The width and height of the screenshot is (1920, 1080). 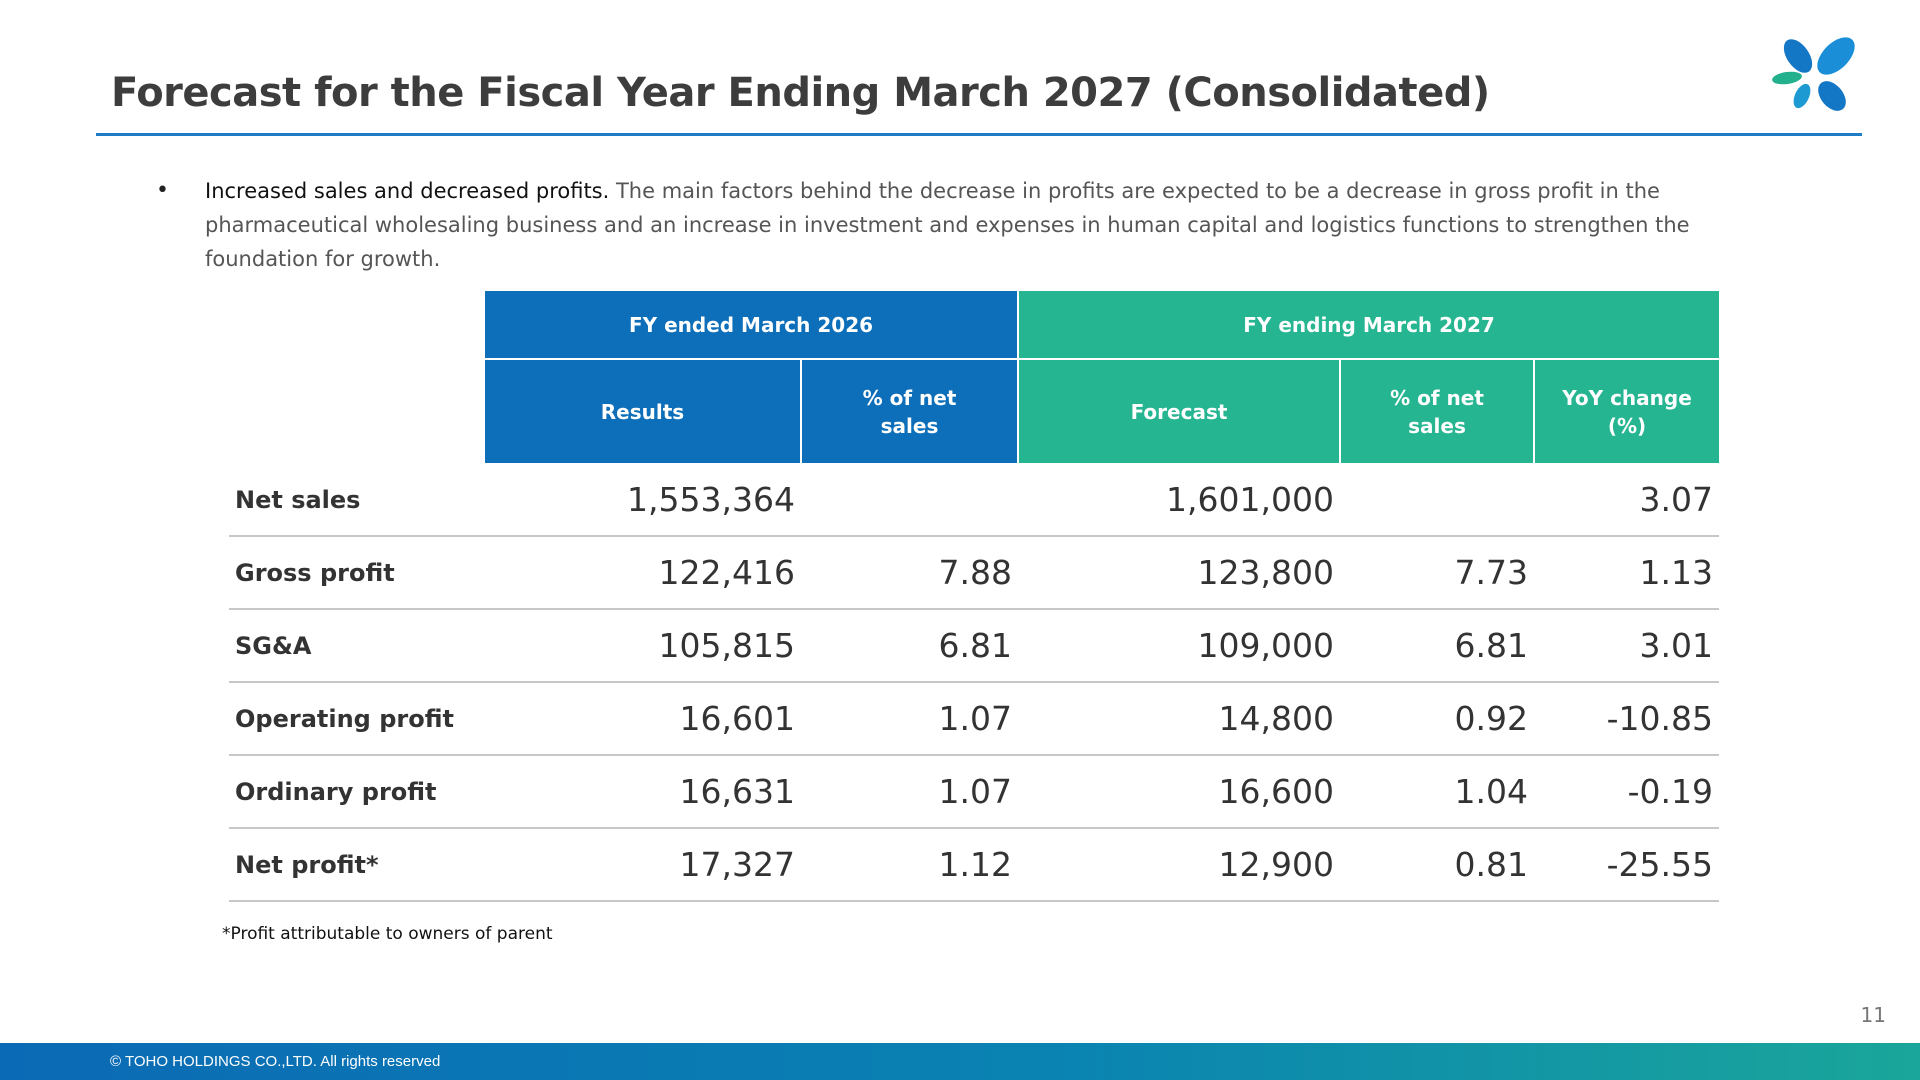 What do you see at coordinates (1179, 792) in the screenshot?
I see `cell-forecast: 16,600` at bounding box center [1179, 792].